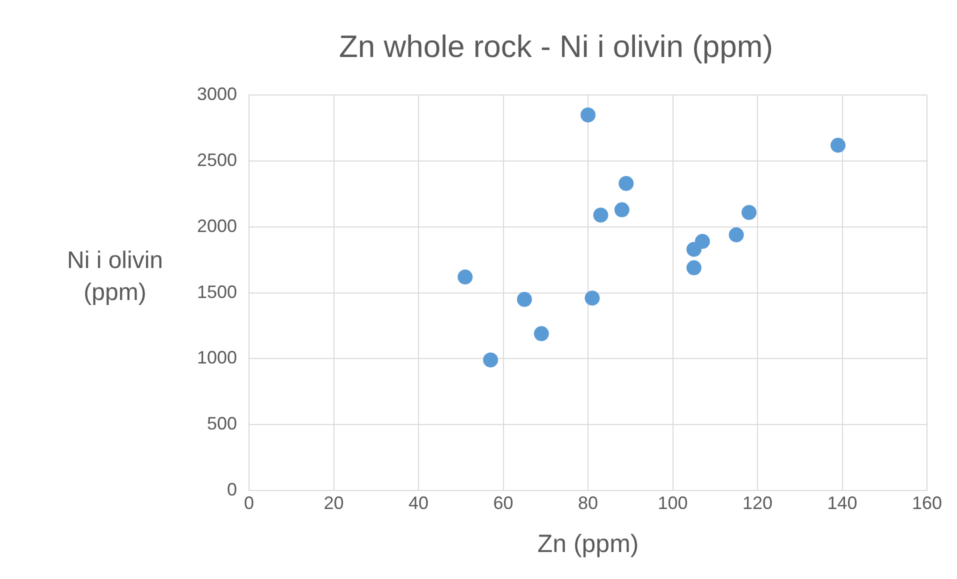 The height and width of the screenshot is (579, 957). Describe the element at coordinates (556, 46) in the screenshot. I see `chart-title: Zn whole rock - Ni i olivin (ppm)` at that location.